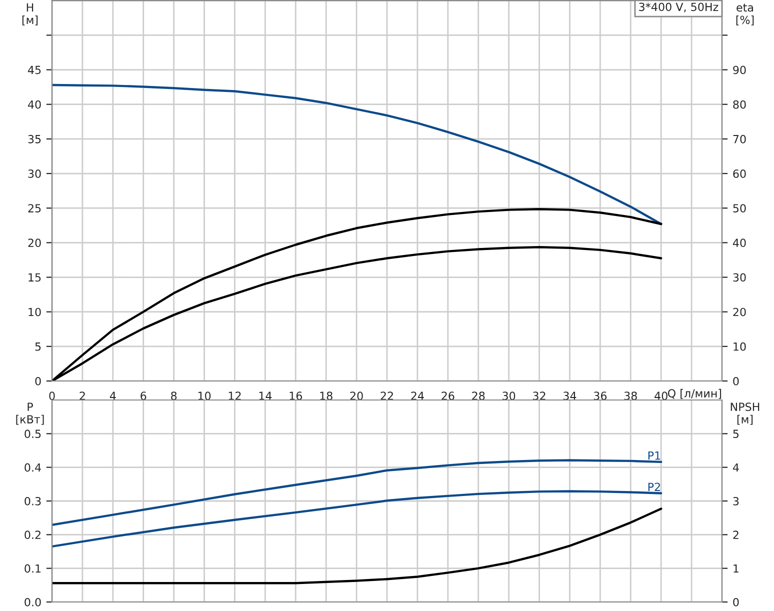 Image resolution: width=774 pixels, height=611 pixels. Describe the element at coordinates (735, 534) in the screenshot. I see `y2-tick-label: 2` at that location.